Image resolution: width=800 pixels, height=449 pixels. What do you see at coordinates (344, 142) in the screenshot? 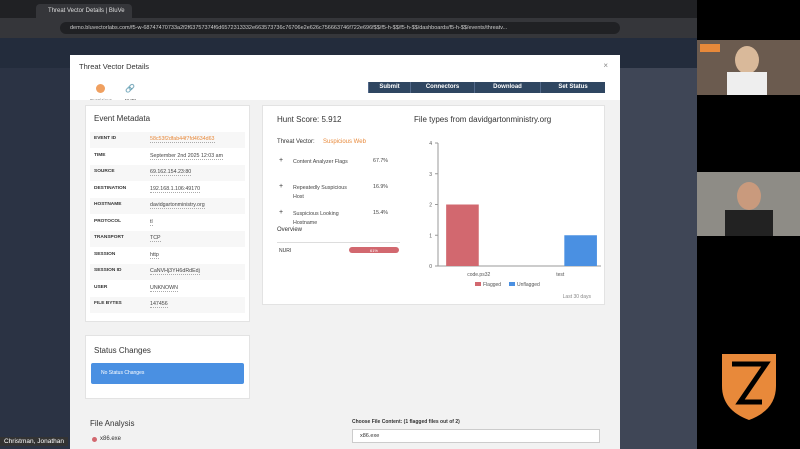
I see `vector-value: Suspicious Web` at bounding box center [344, 142].